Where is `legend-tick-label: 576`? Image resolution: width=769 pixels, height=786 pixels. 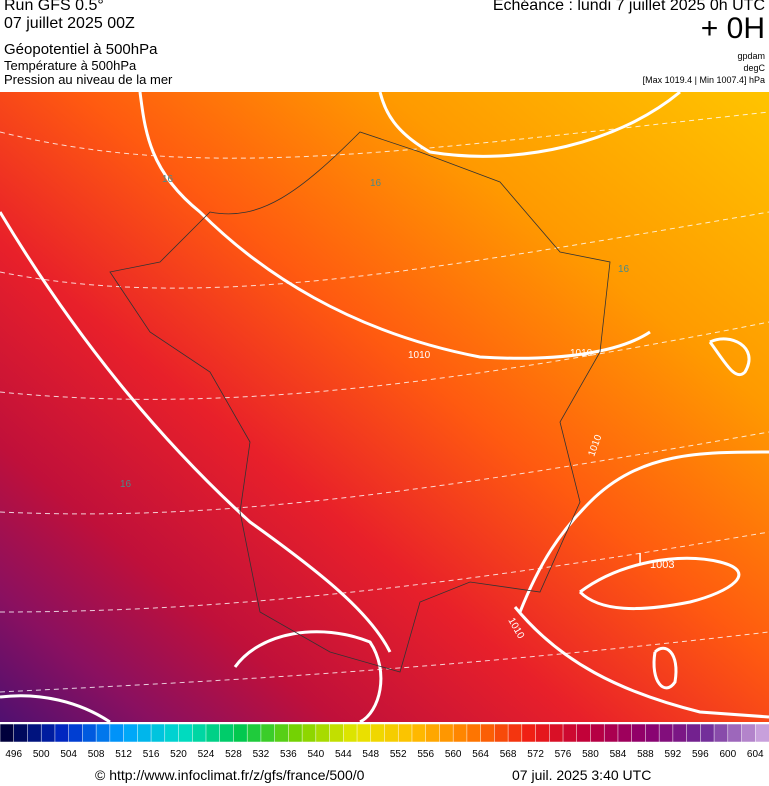 legend-tick-label: 576 is located at coordinates (563, 754).